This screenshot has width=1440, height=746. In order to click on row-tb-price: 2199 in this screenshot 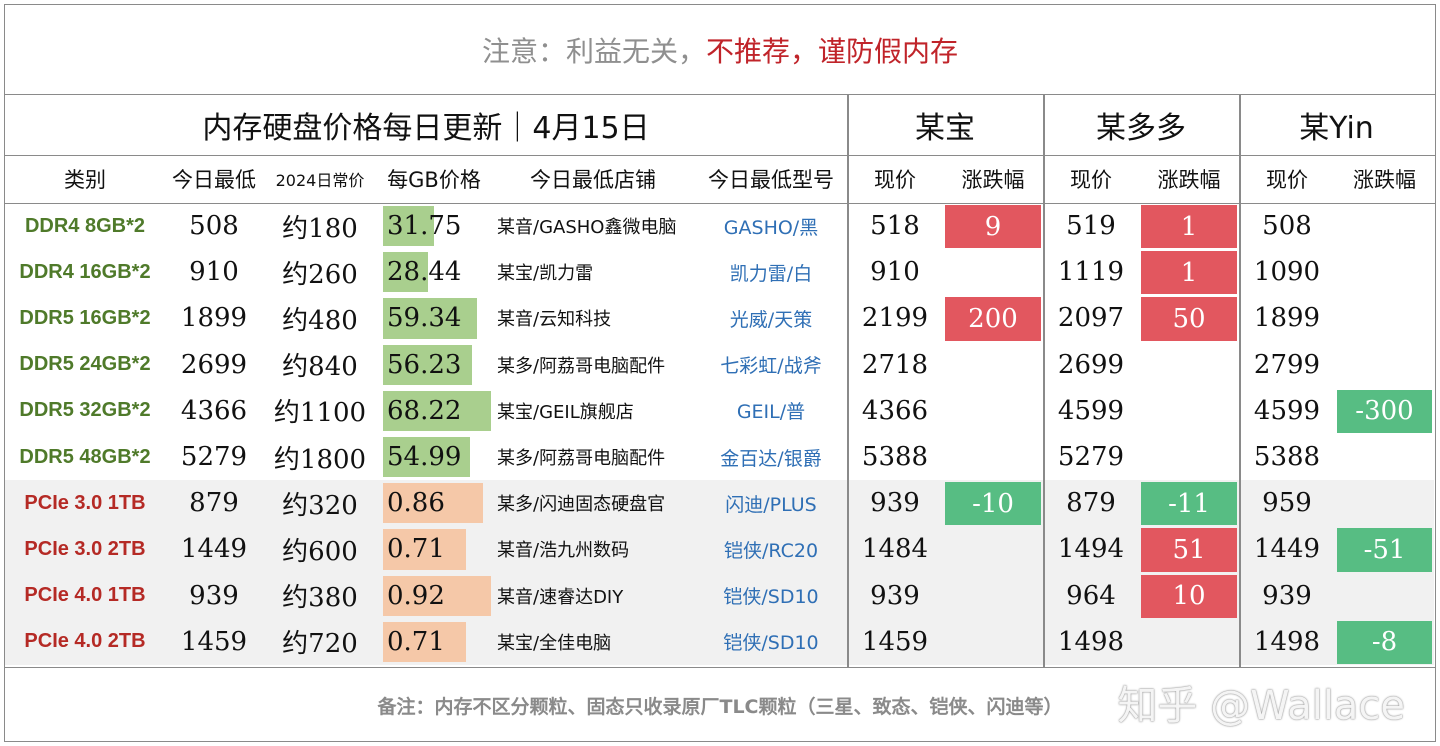, I will do `click(895, 318)`.